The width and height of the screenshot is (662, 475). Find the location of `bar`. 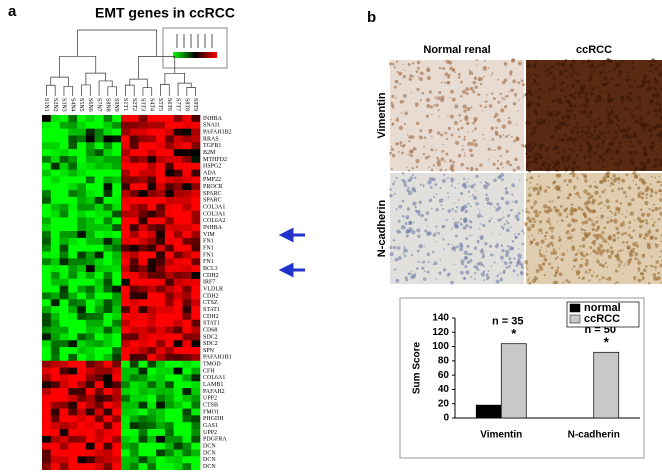

bar is located at coordinates (488, 411).